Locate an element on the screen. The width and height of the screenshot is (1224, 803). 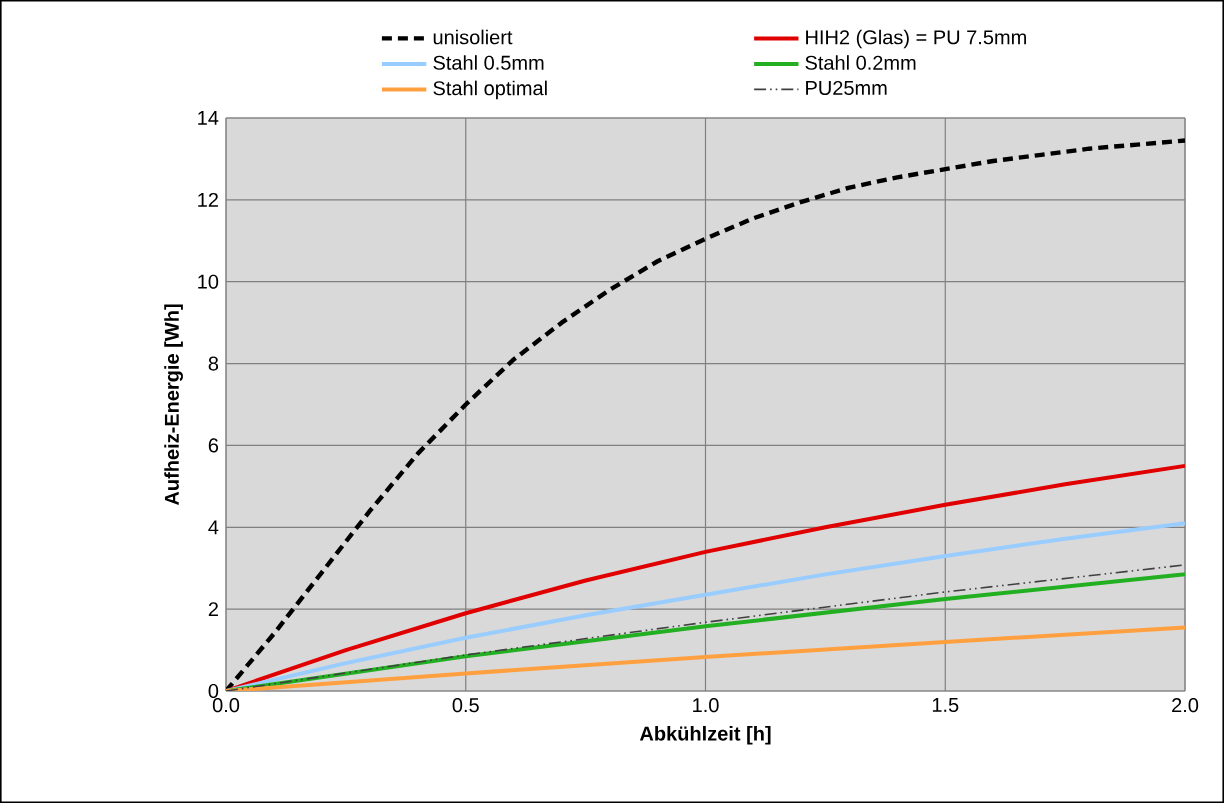
y-tick-label: 0 is located at coordinates (213, 691).